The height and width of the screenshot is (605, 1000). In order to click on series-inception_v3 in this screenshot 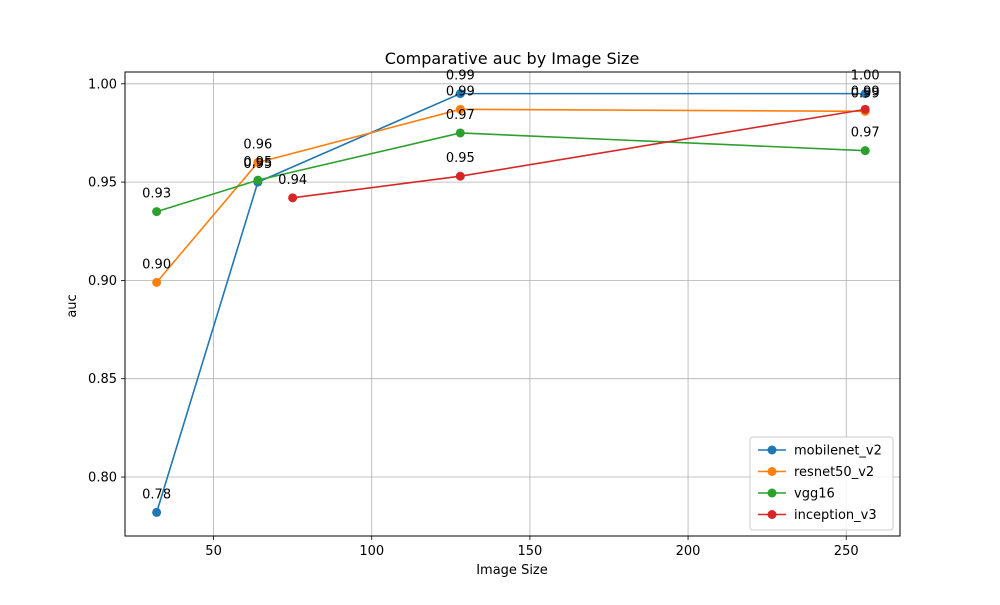, I will do `click(579, 153)`.